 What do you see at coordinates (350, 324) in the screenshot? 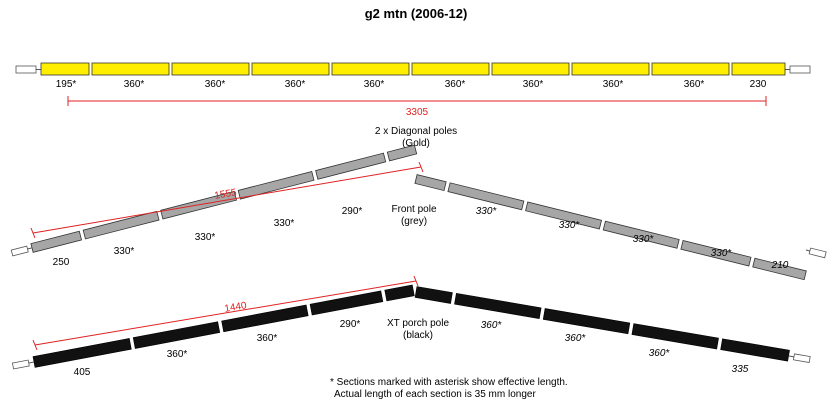
I see `porch-left-label-4: 290*` at bounding box center [350, 324].